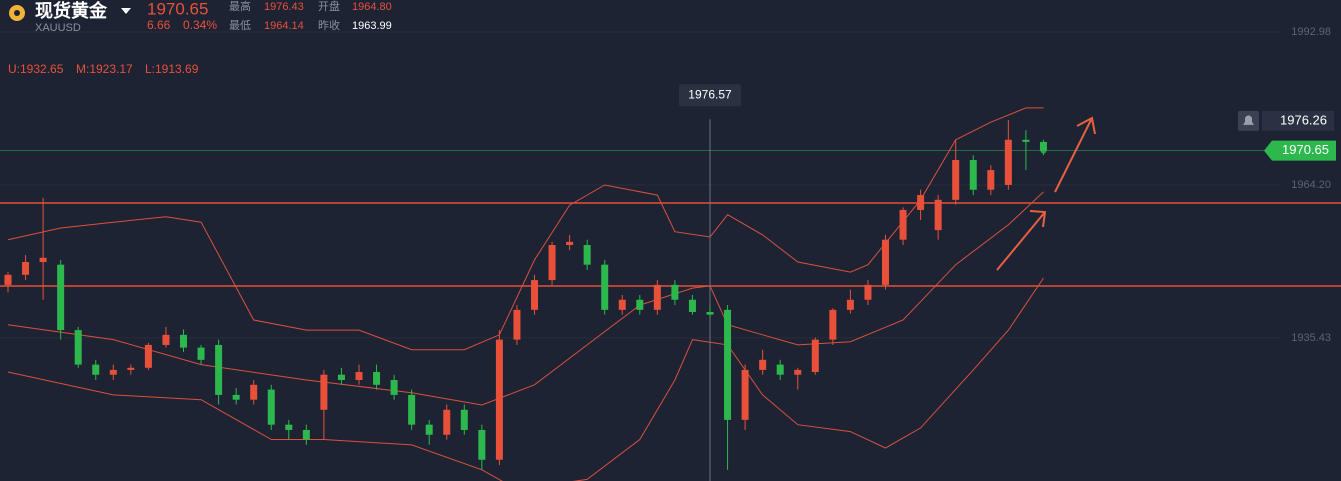 Image resolution: width=1341 pixels, height=481 pixels. What do you see at coordinates (1311, 338) in the screenshot?
I see `y-tick-label: 1935.43` at bounding box center [1311, 338].